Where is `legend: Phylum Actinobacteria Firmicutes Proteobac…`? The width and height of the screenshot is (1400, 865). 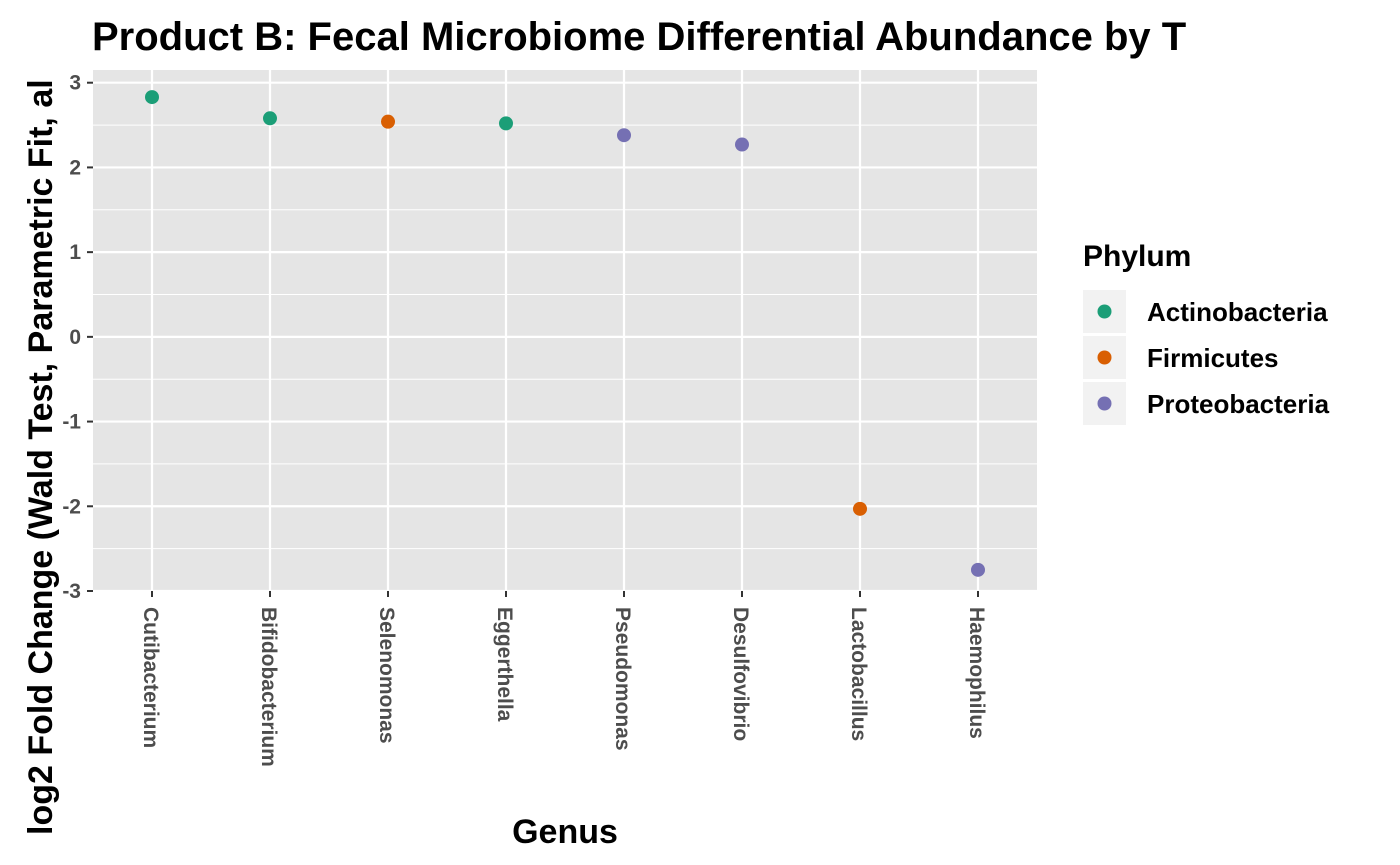 legend: Phylum Actinobacteria Firmicutes Proteobac… is located at coordinates (1206, 332).